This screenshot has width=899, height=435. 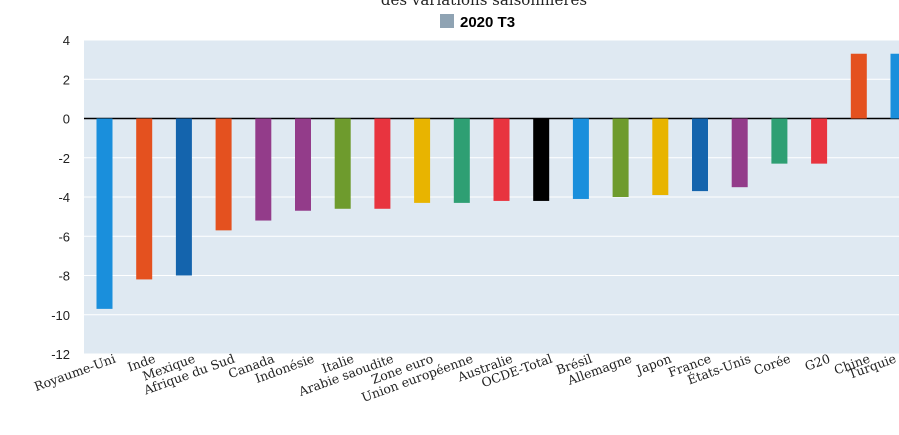 I want to click on y-tick-label: -12, so click(x=60, y=354).